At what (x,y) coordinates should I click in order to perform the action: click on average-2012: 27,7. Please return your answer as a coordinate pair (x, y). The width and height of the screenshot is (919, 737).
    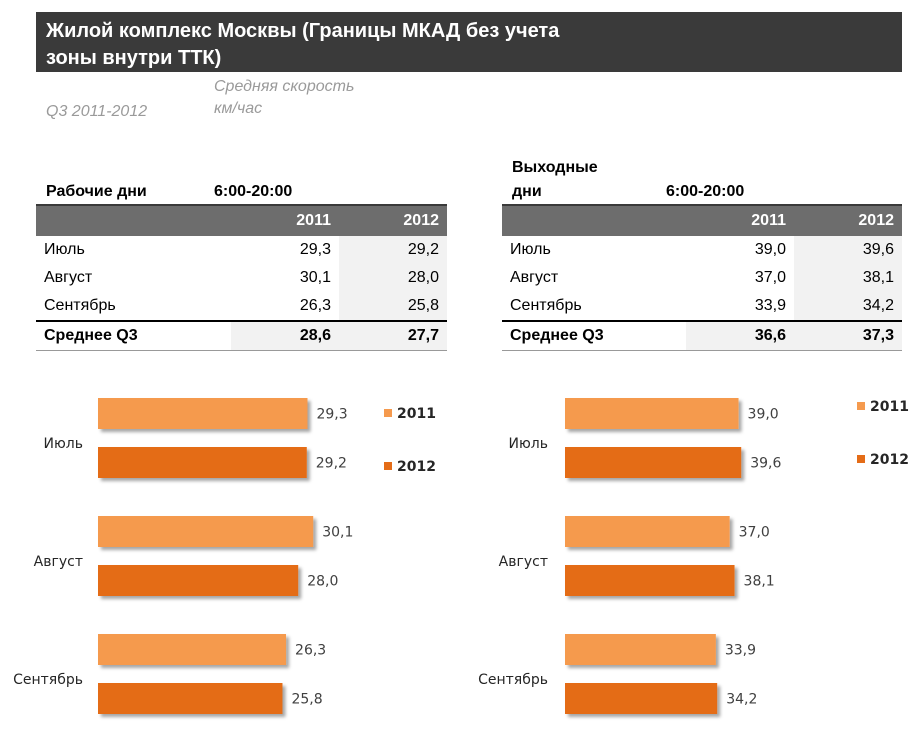
    Looking at the image, I should click on (393, 335).